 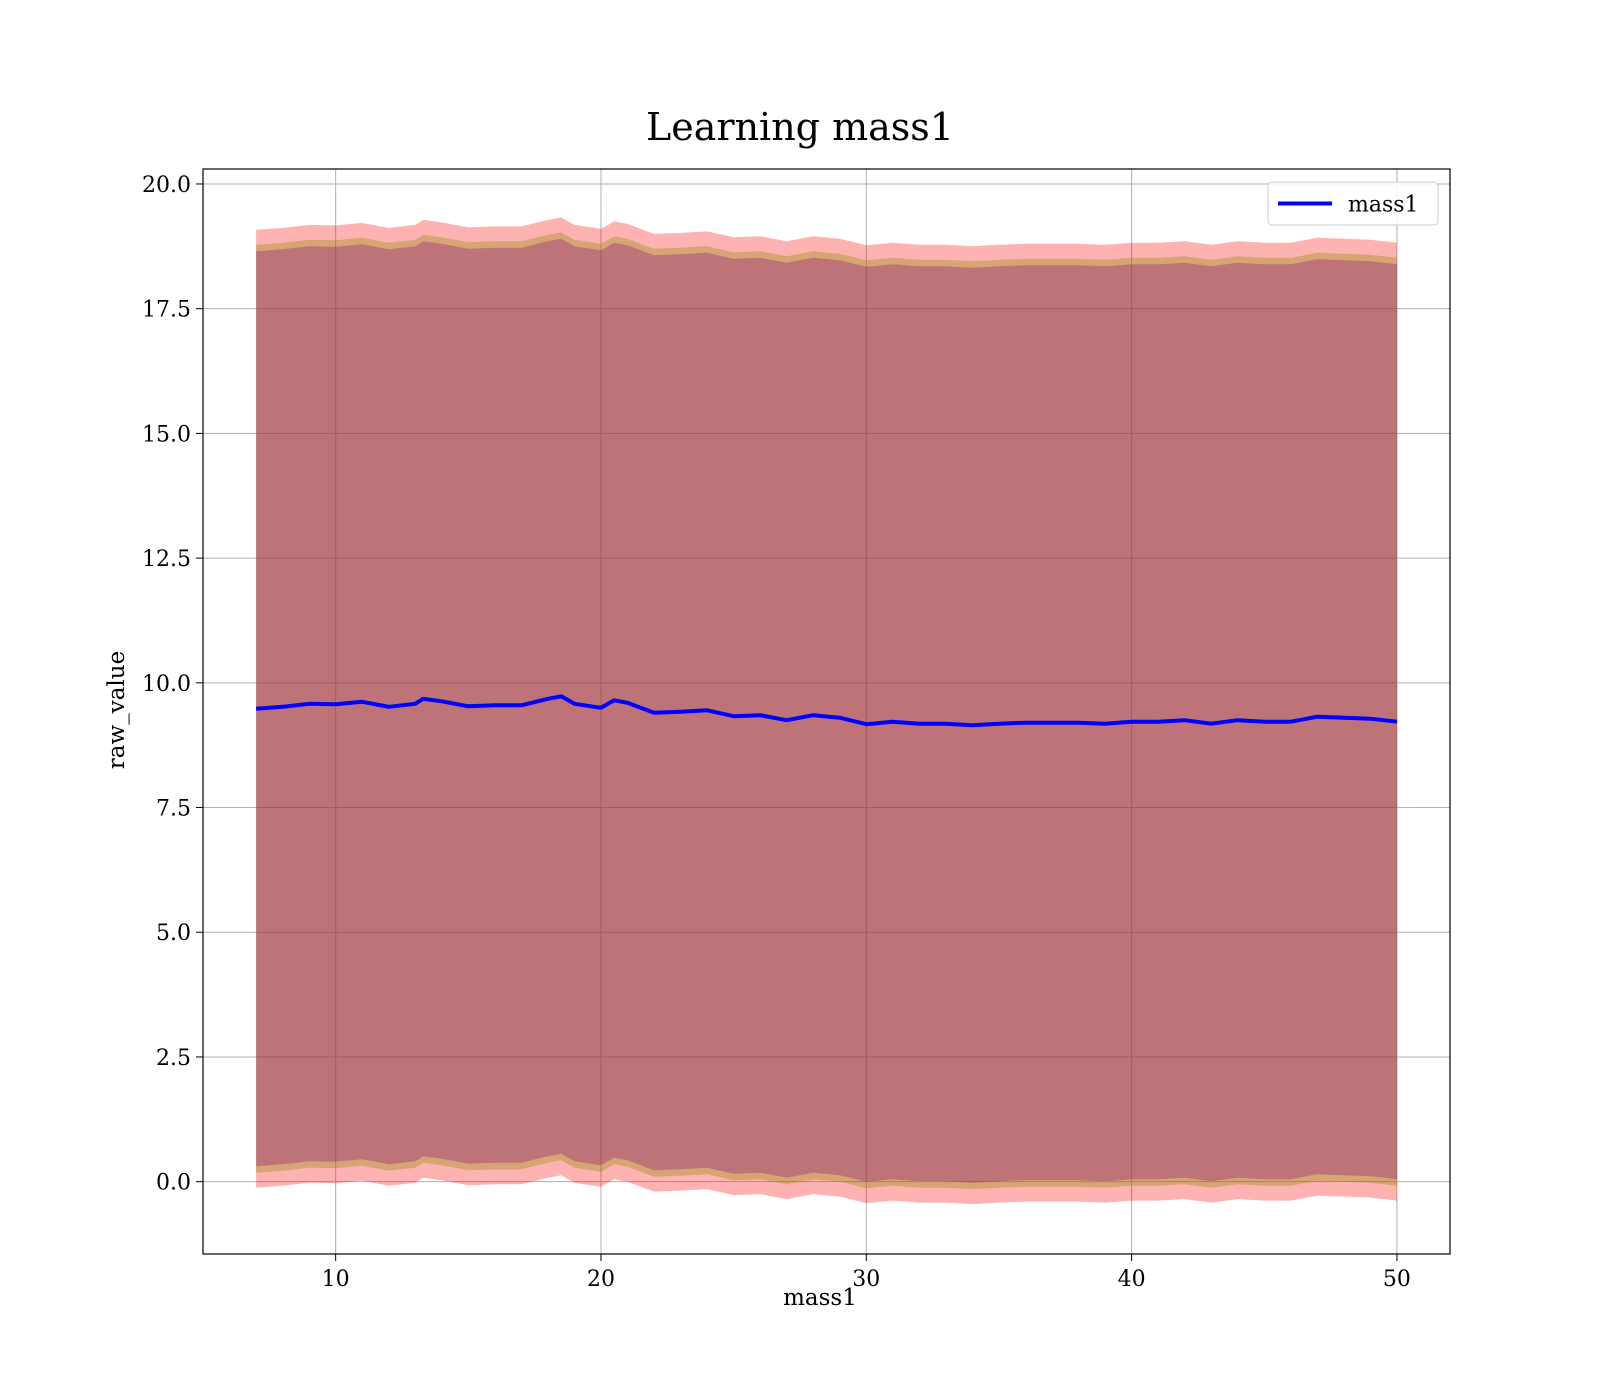 I want to click on y-tick-label: 0.0, so click(x=173, y=1183).